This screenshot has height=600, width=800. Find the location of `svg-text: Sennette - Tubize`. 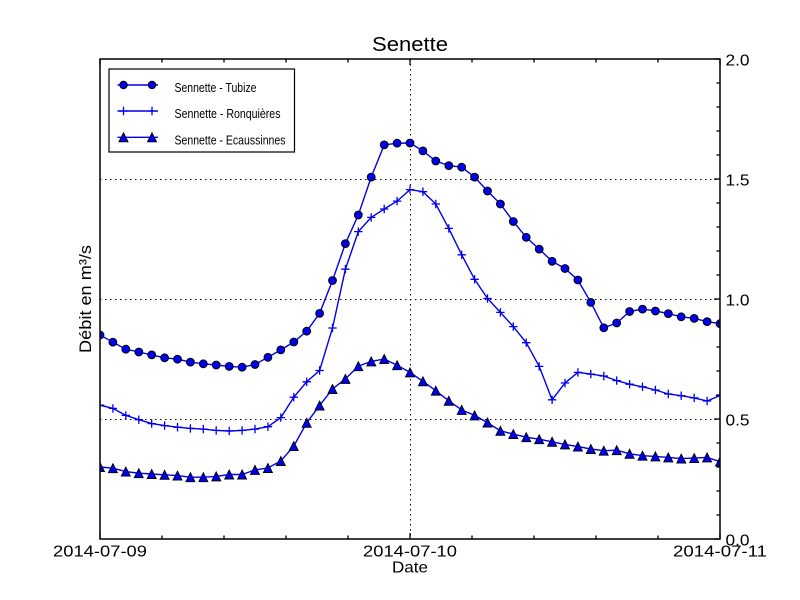

svg-text: Sennette - Tubize is located at coordinates (216, 87).